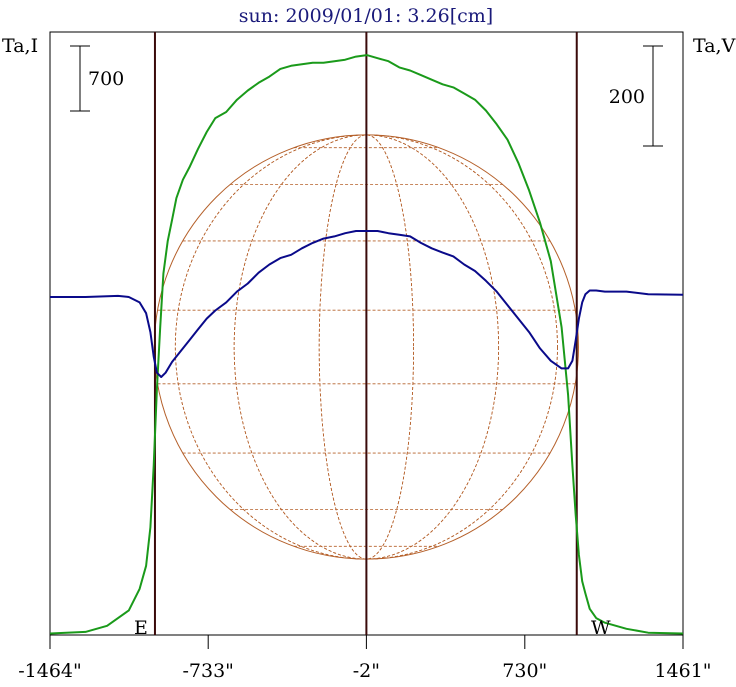  I want to click on right-axis-label: Ta,V, so click(714, 46).